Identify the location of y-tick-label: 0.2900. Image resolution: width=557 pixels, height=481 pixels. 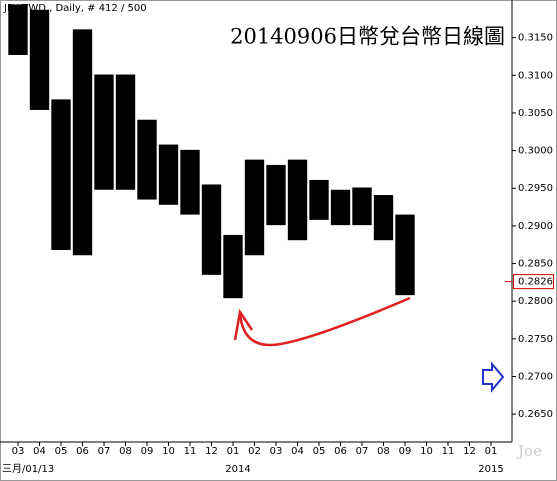
(535, 226).